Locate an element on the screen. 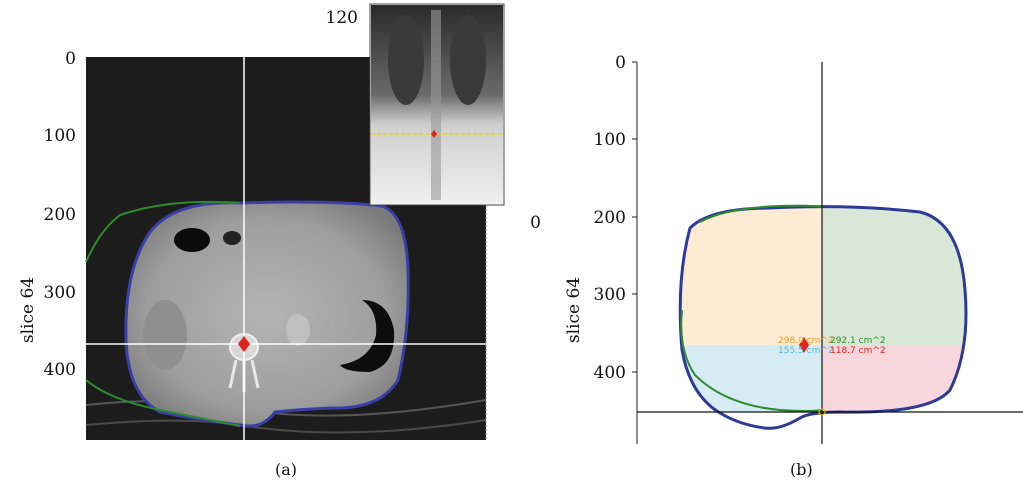 The image size is (1023, 485). outer-contour is located at coordinates (823, 317).